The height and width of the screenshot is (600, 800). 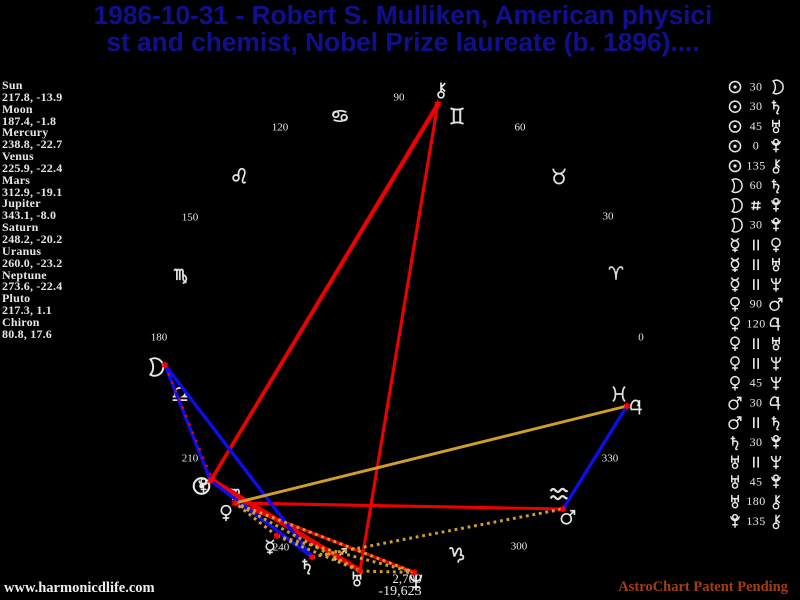 What do you see at coordinates (519, 547) in the screenshot?
I see `svg-text: 300` at bounding box center [519, 547].